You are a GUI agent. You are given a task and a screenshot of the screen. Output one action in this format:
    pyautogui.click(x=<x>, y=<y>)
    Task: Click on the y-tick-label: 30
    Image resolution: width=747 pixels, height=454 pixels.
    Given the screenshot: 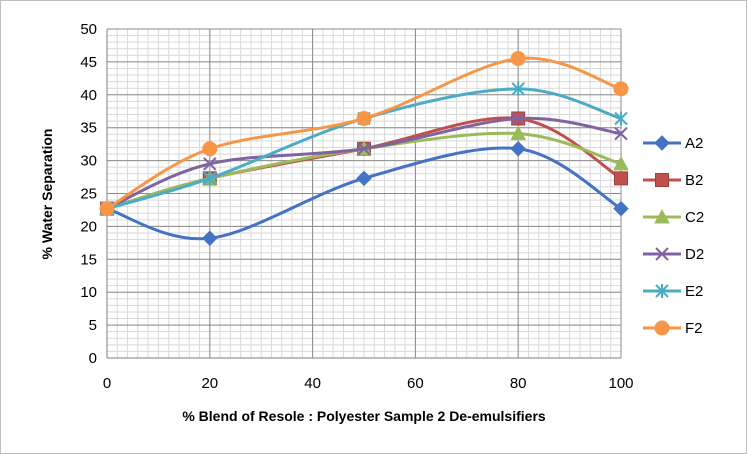 What is the action you would take?
    pyautogui.click(x=88, y=161)
    